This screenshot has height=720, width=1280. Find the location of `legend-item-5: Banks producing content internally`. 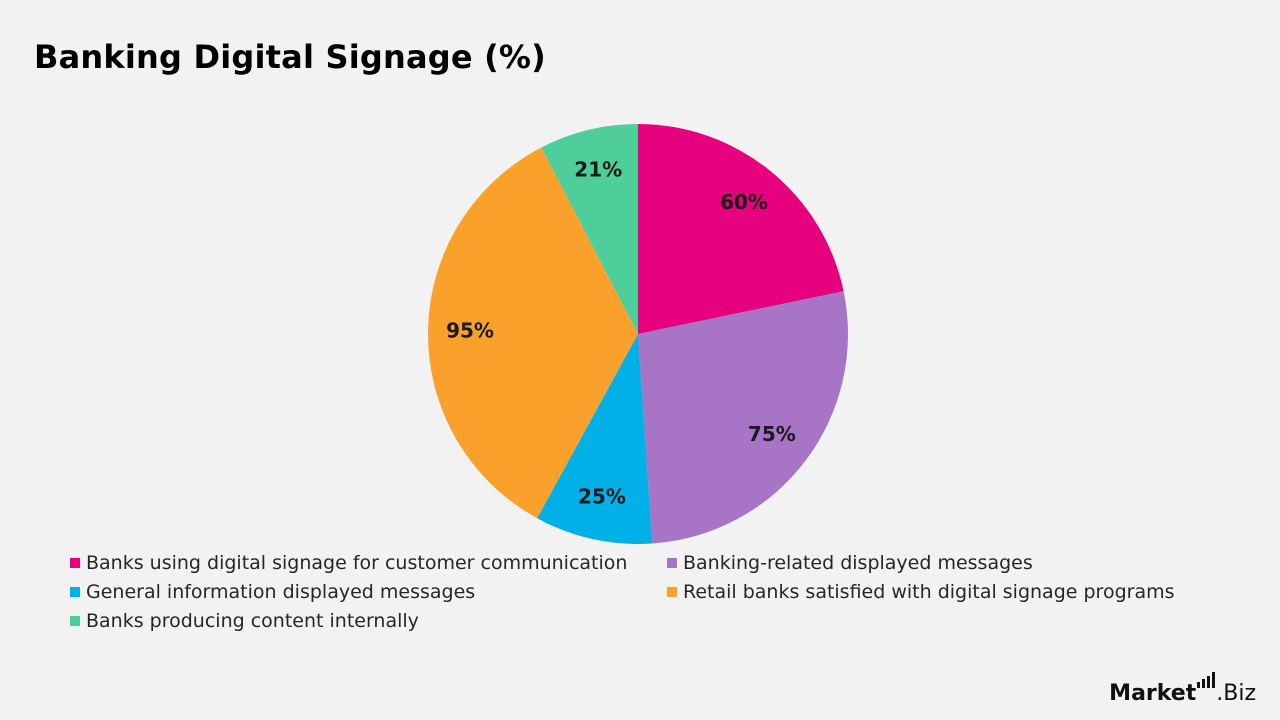

legend-item-5: Banks producing content internally is located at coordinates (368, 621).